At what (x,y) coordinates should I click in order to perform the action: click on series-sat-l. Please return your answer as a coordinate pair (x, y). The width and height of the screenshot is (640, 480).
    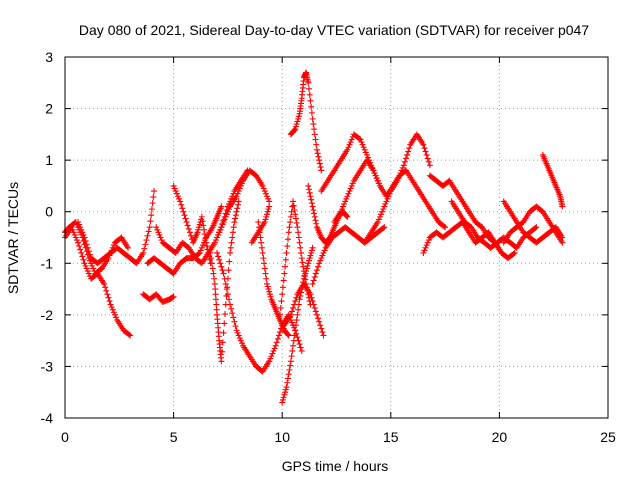
    Looking at the image, I should click on (273, 279).